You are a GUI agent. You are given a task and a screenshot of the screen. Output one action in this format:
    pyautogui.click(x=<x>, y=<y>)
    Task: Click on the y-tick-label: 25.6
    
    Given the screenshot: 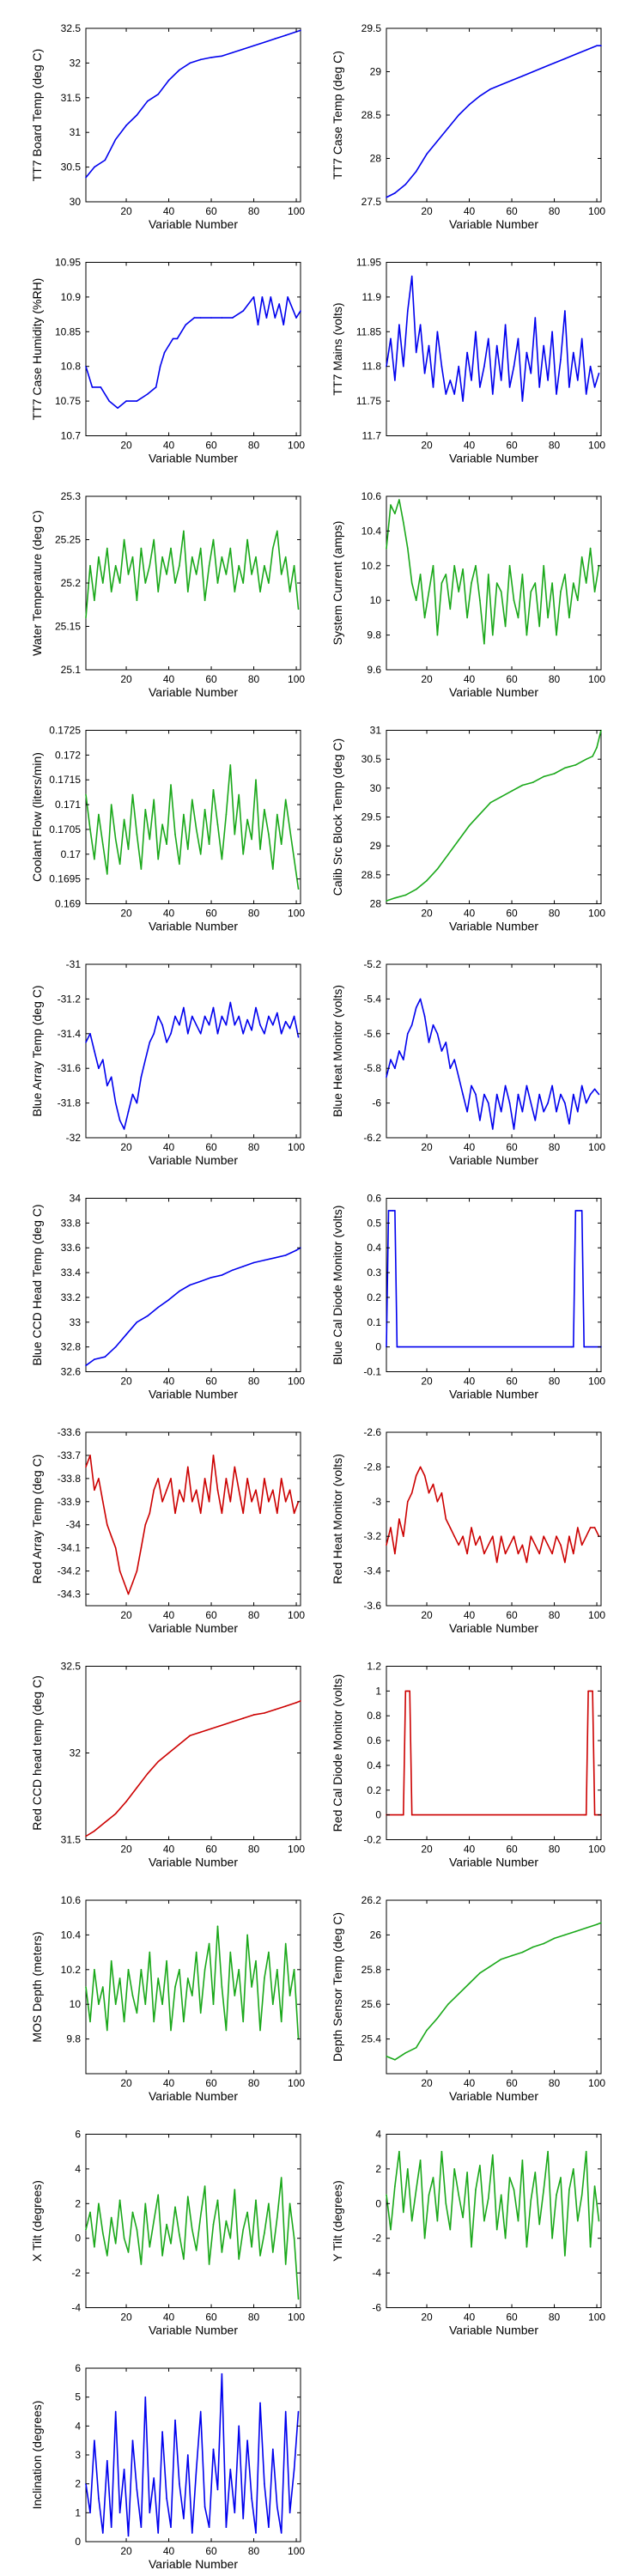 What is the action you would take?
    pyautogui.click(x=371, y=2004)
    